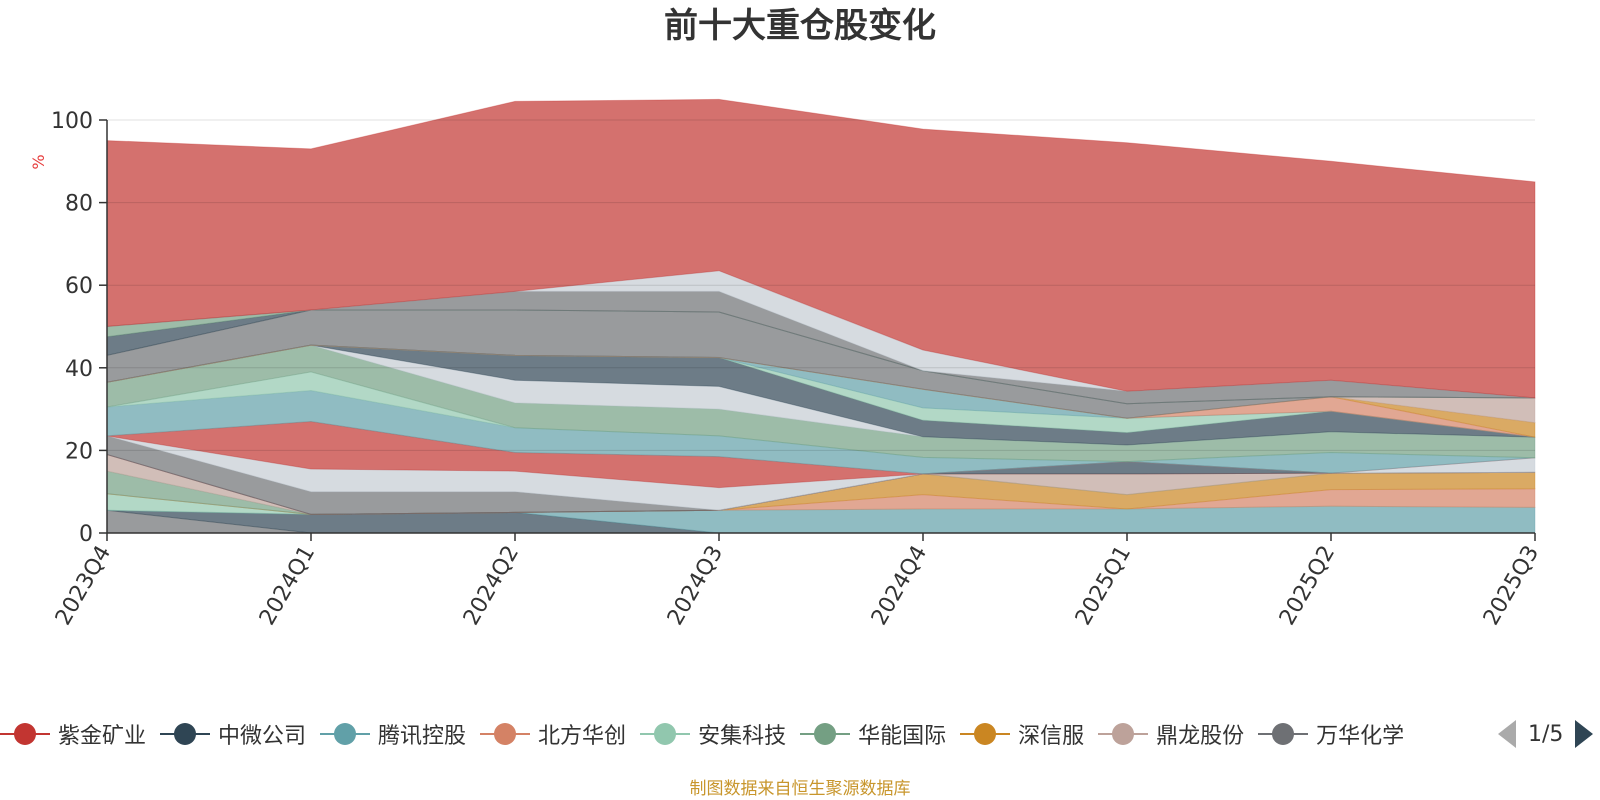 The height and width of the screenshot is (800, 1600). I want to click on chart-title: 前十大重仓股变化, so click(800, 26).